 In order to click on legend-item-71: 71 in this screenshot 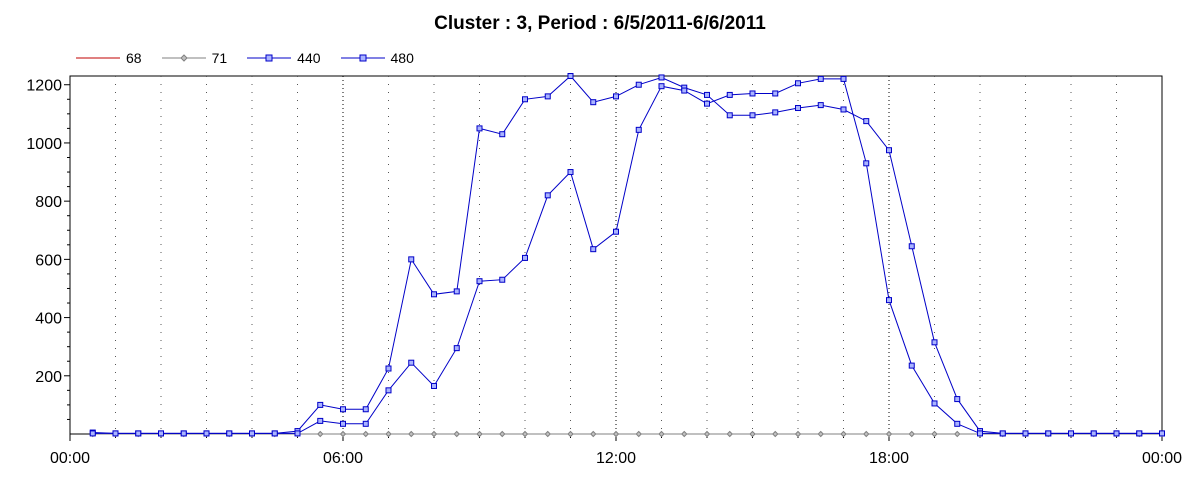, I will do `click(194, 58)`.